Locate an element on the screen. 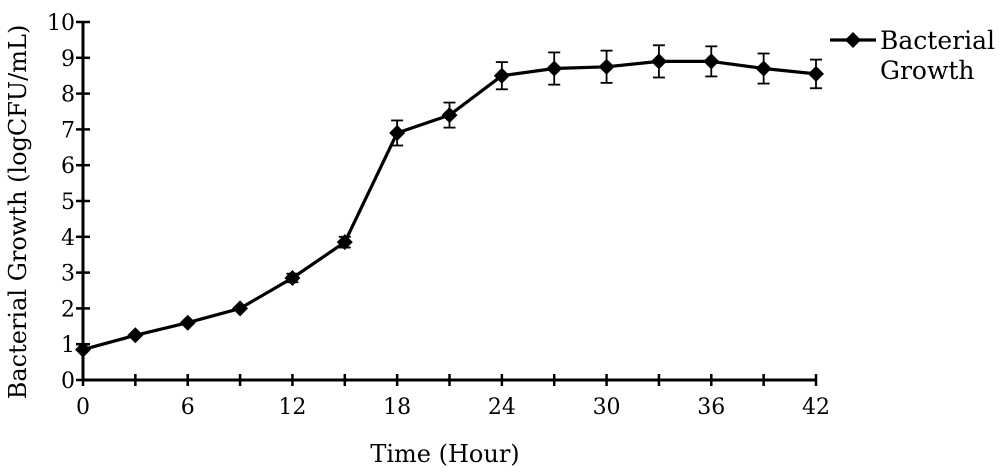 This screenshot has height=472, width=1000. y-tick-label: 3 is located at coordinates (68, 274).